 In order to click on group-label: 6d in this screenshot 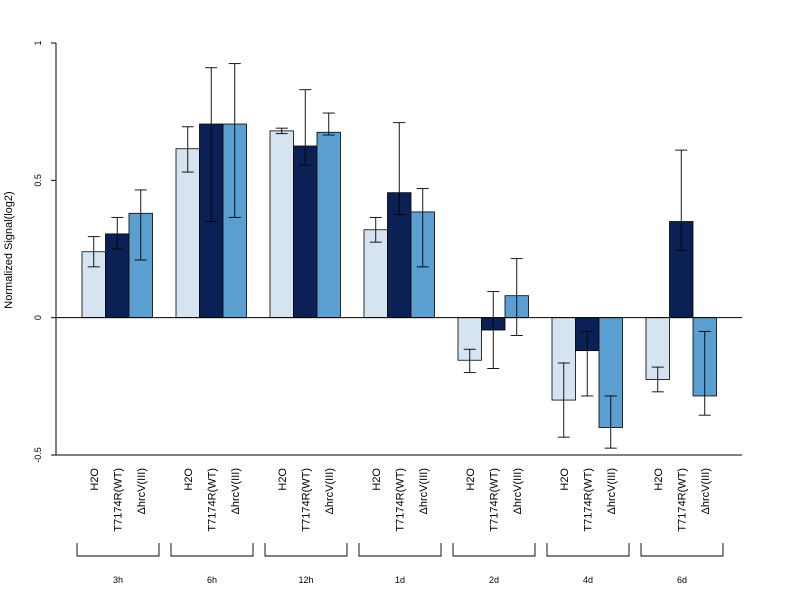, I will do `click(682, 580)`.